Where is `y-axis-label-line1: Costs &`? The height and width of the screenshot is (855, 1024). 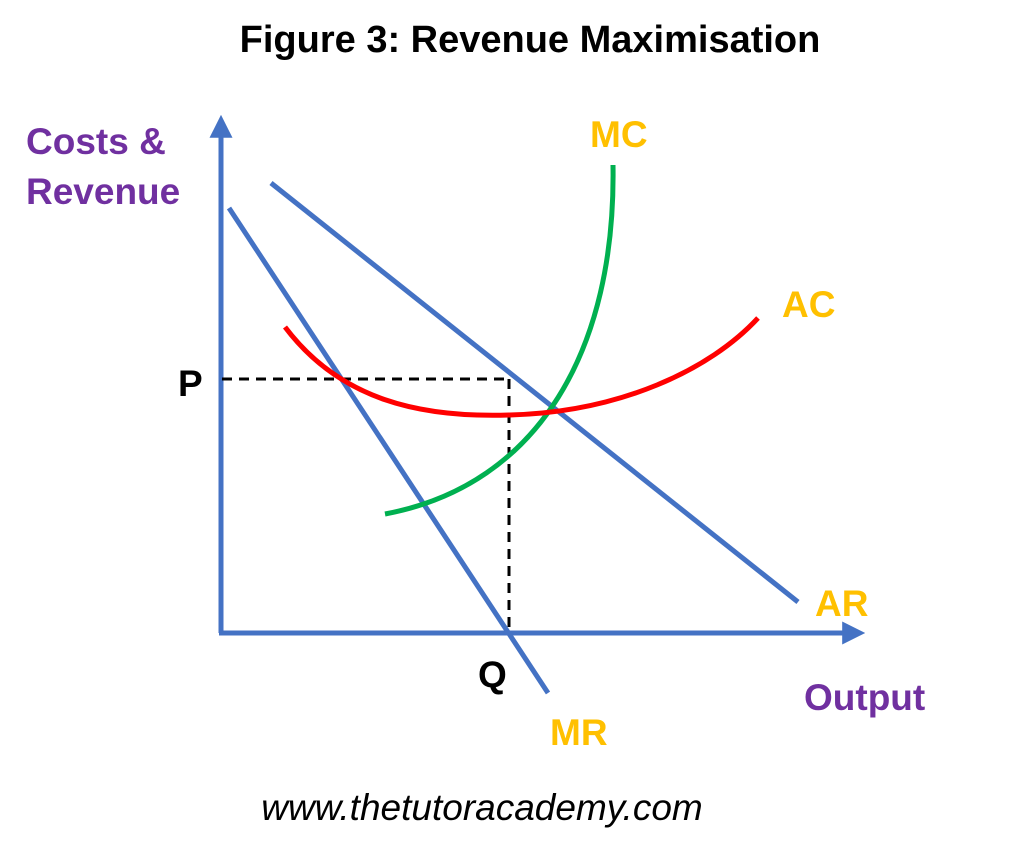 y-axis-label-line1: Costs & is located at coordinates (96, 141).